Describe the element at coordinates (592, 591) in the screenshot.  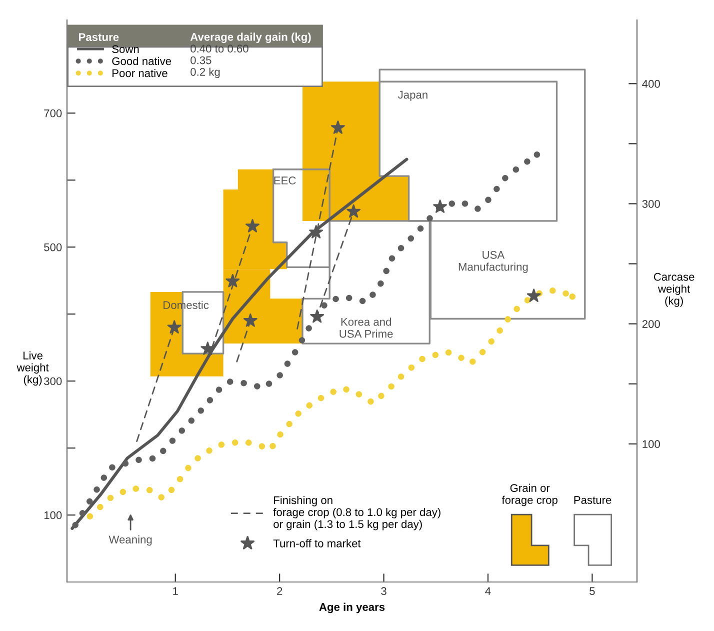
I see `x-tick-label: 5` at that location.